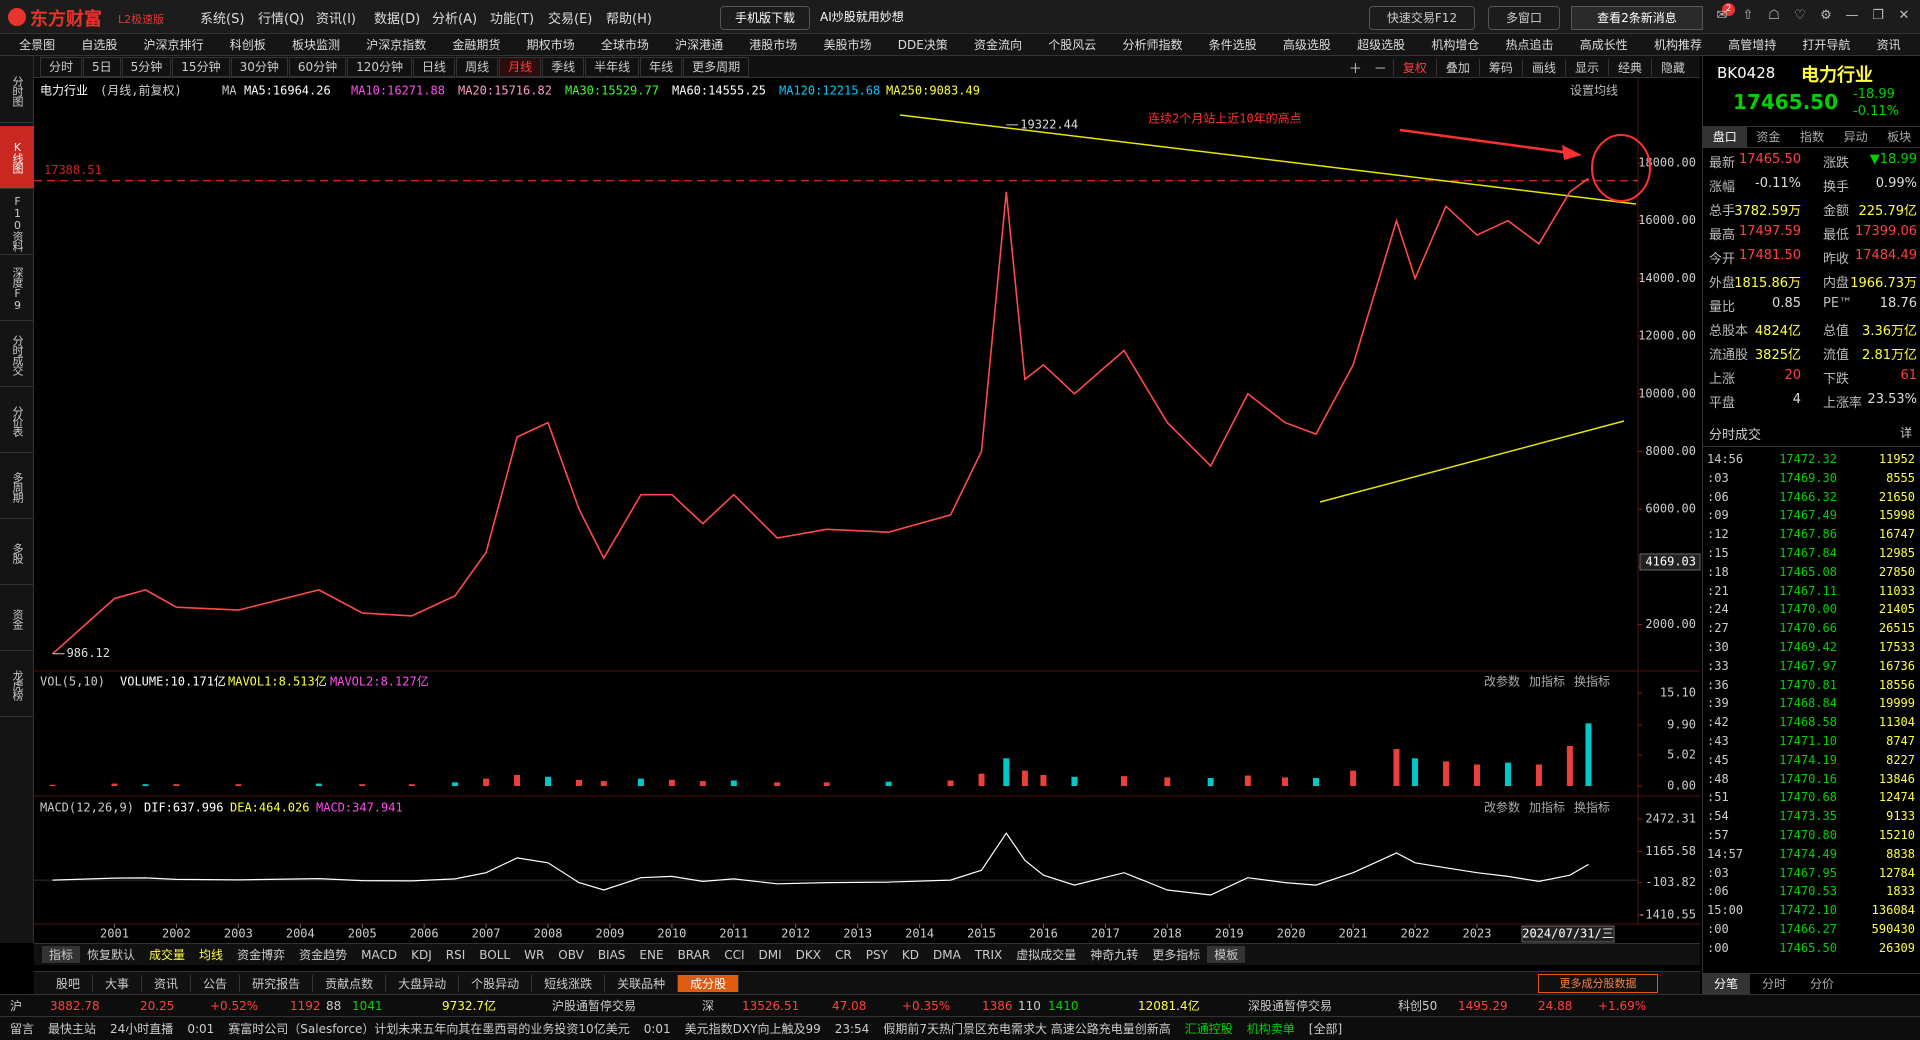 This screenshot has height=1040, width=1920. Describe the element at coordinates (910, 954) in the screenshot. I see `indicator-tab: KD` at that location.